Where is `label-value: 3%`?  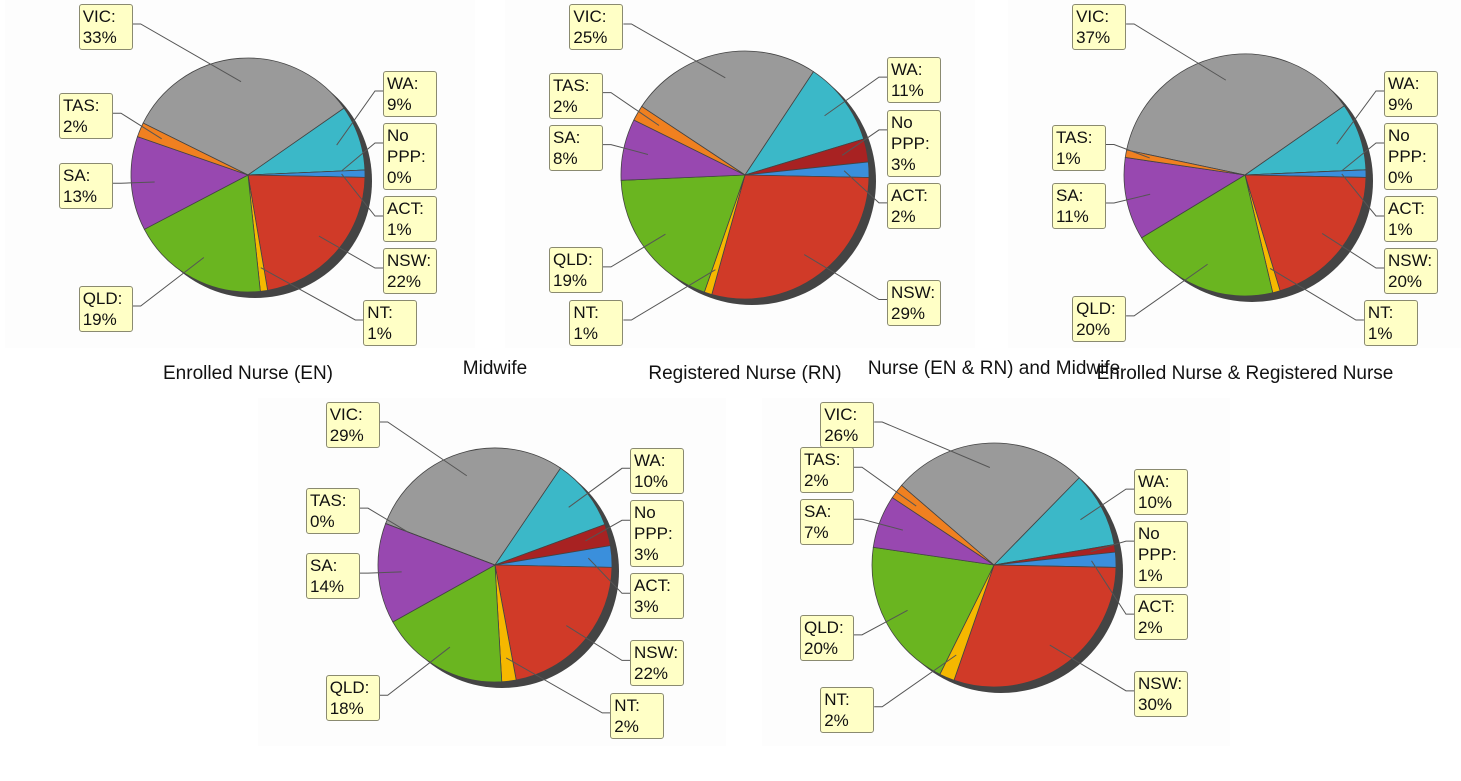 label-value: 3% is located at coordinates (646, 607).